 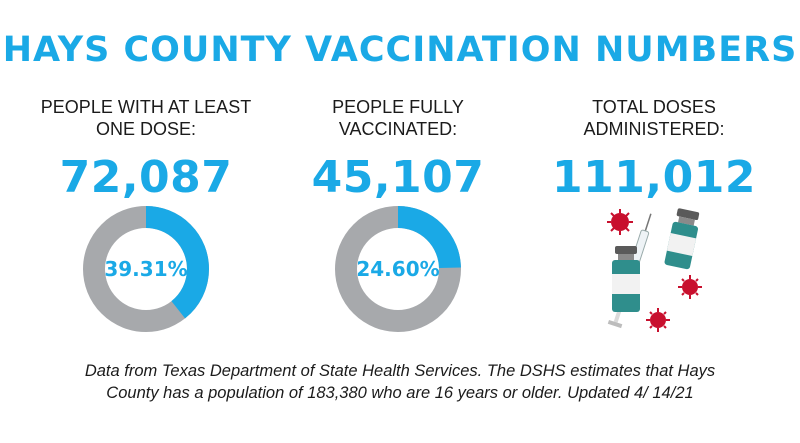 What do you see at coordinates (654, 107) in the screenshot?
I see `stat-label-line: TOTAL DOSES` at bounding box center [654, 107].